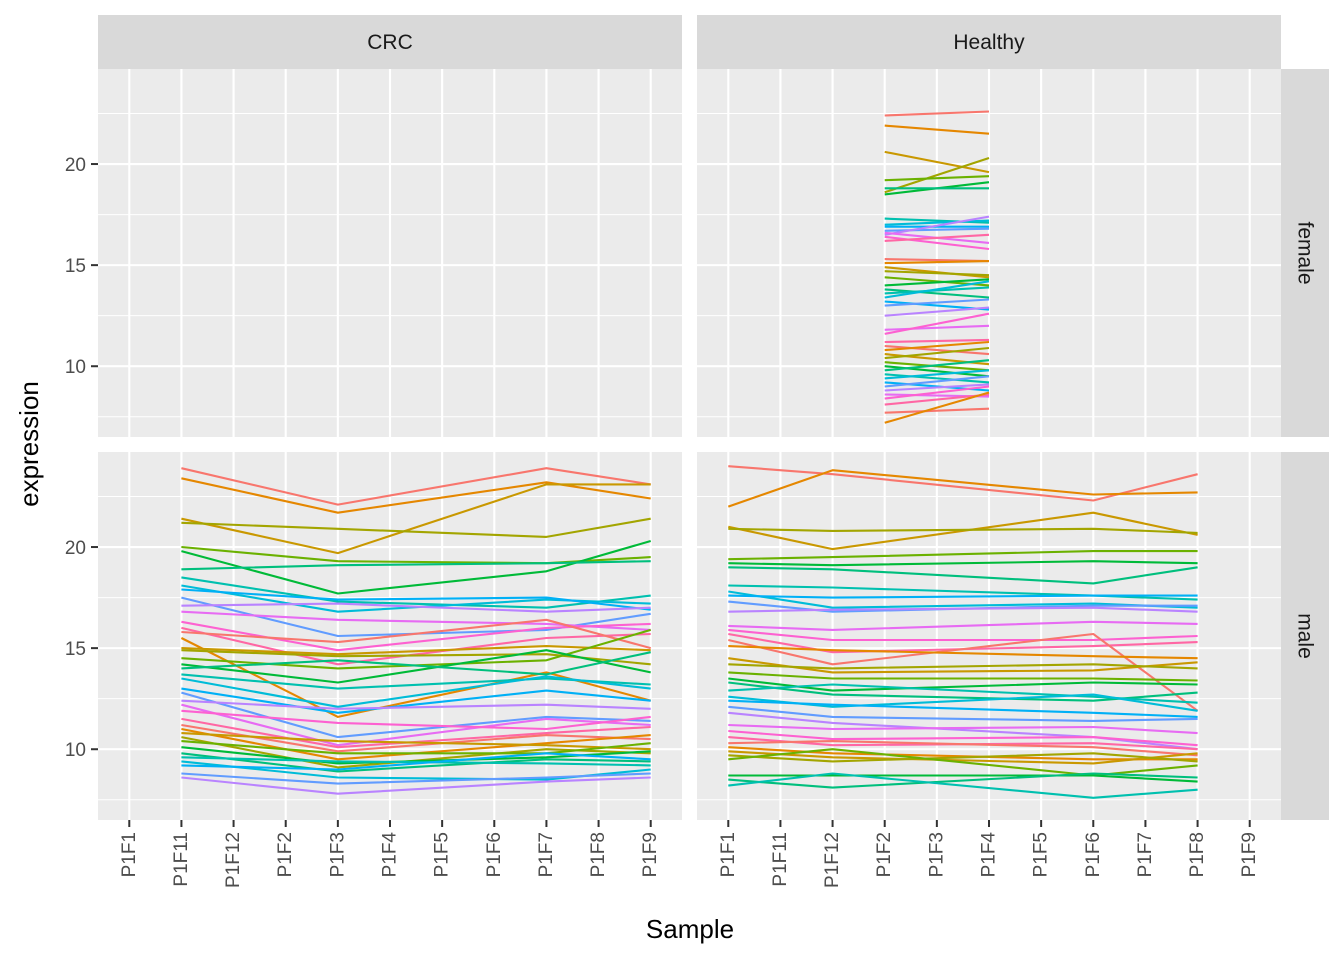 The width and height of the screenshot is (1344, 960). I want to click on x-tick-label: P1F7, so click(546, 854).